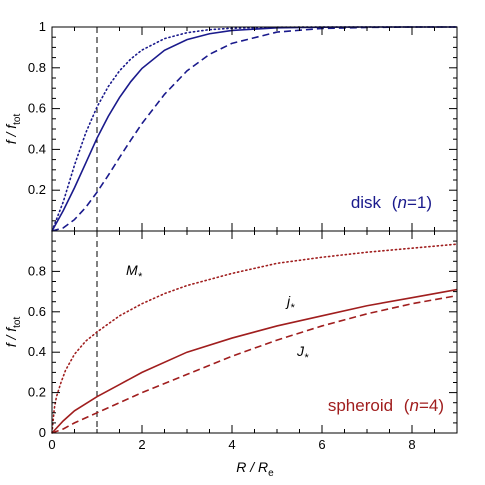  Describe the element at coordinates (252, 467) in the screenshot. I see `x-axis-label-main: R / R` at that location.